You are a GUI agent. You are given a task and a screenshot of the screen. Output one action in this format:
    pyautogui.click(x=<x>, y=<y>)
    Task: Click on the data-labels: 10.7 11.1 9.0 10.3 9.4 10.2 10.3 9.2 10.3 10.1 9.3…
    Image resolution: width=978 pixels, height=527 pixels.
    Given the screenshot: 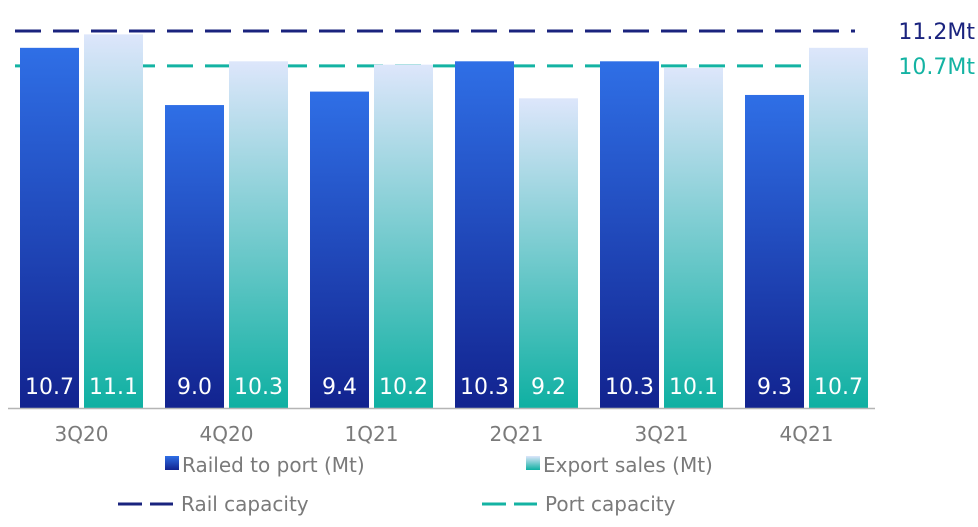 What is the action you would take?
    pyautogui.click(x=444, y=387)
    